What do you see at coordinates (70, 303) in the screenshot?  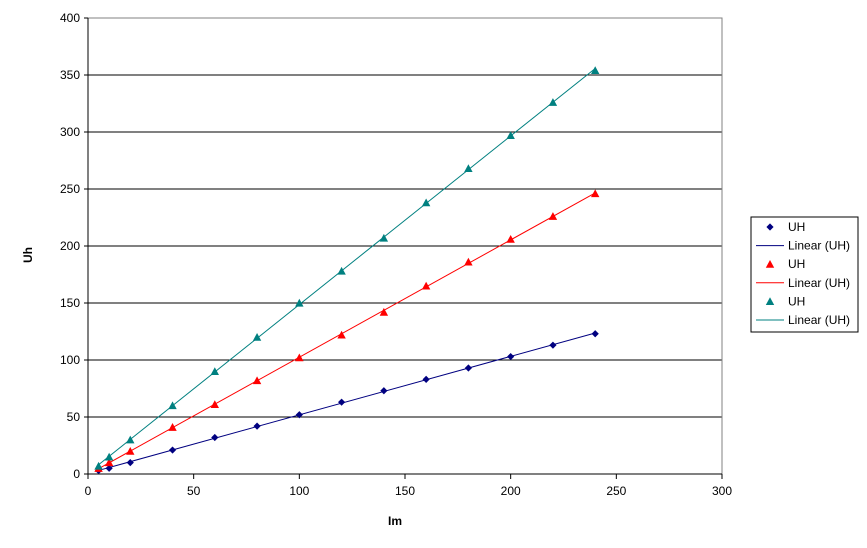 I see `y-tick-label: 150` at bounding box center [70, 303].